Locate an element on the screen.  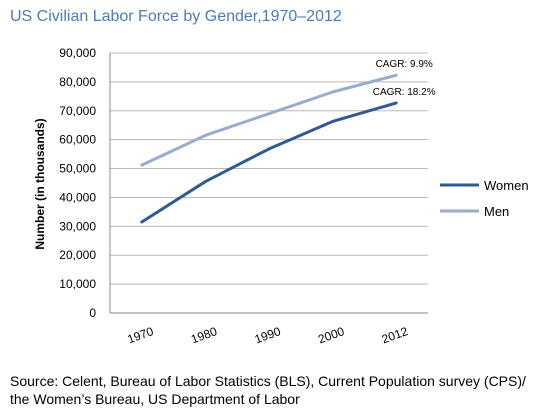
x-tick-label: 1990 is located at coordinates (268, 335).